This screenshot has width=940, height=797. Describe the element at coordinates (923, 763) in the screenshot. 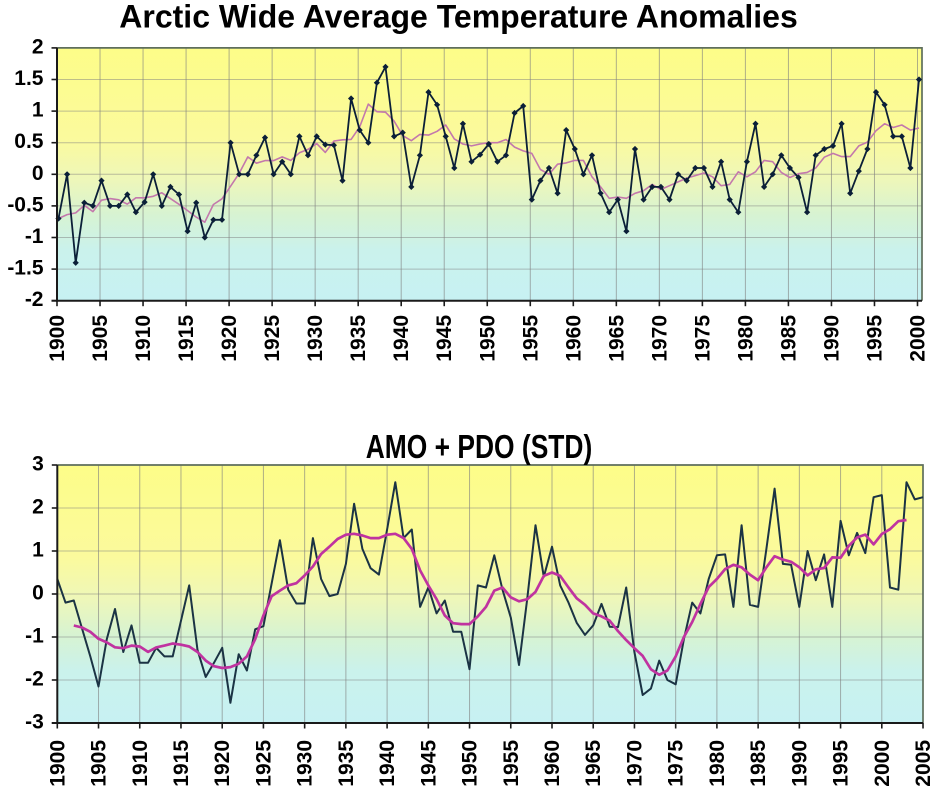

I see `svg-text: 2005` at that location.